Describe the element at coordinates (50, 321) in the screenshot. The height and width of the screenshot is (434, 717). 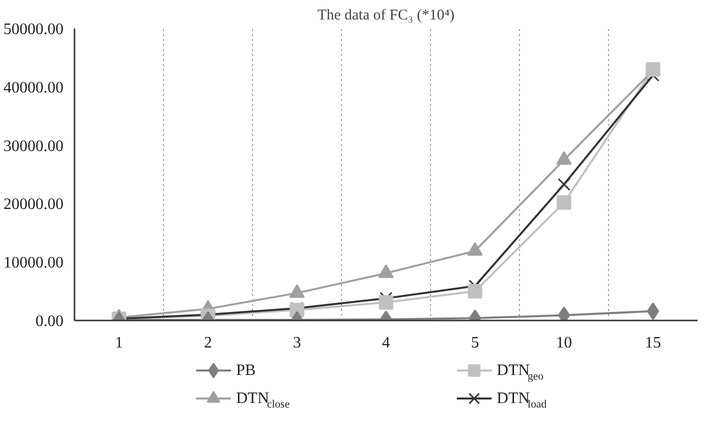
I see `y-tick-label: 0.00` at that location.